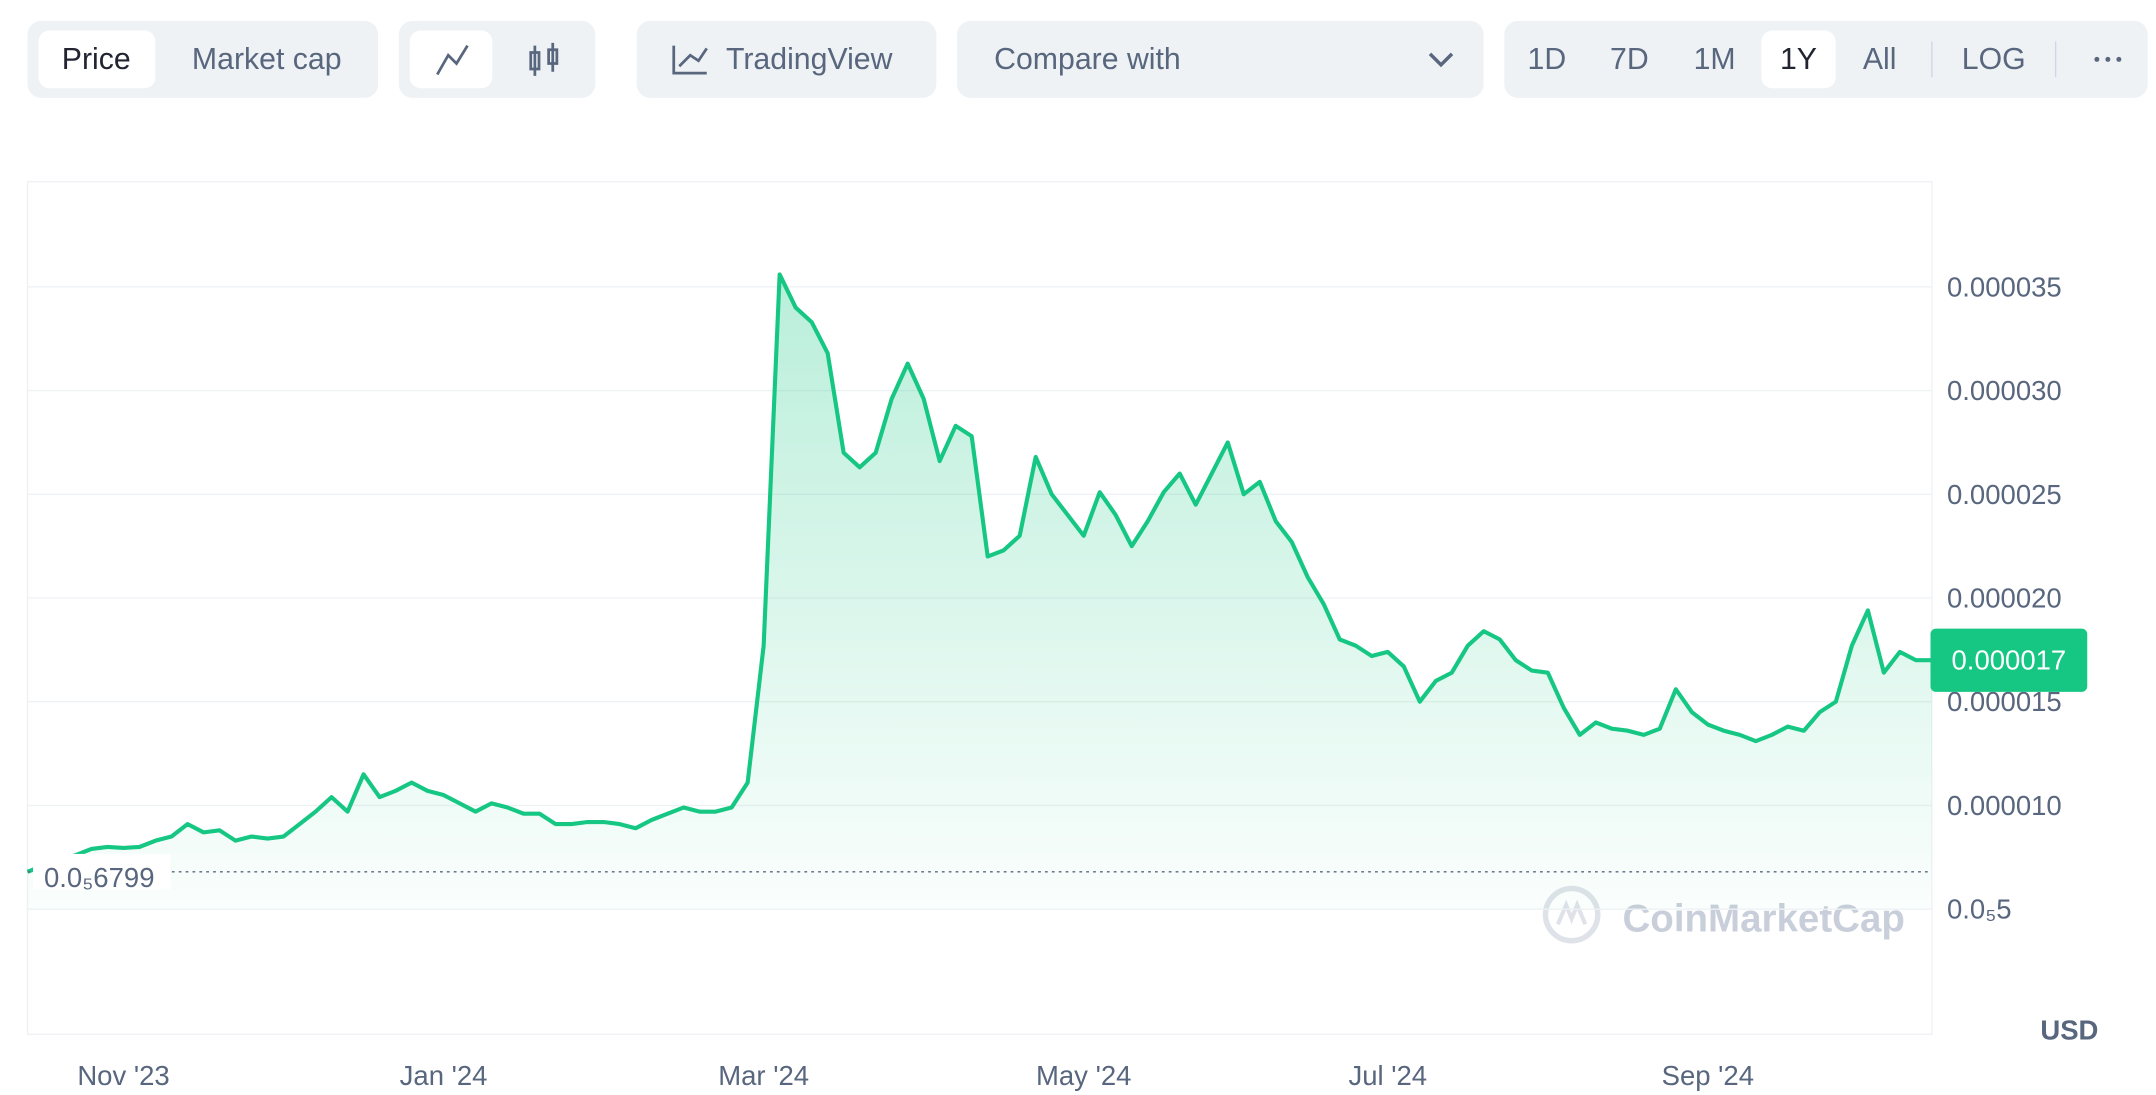 The height and width of the screenshot is (1095, 2156). I want to click on range-active, so click(1798, 59).